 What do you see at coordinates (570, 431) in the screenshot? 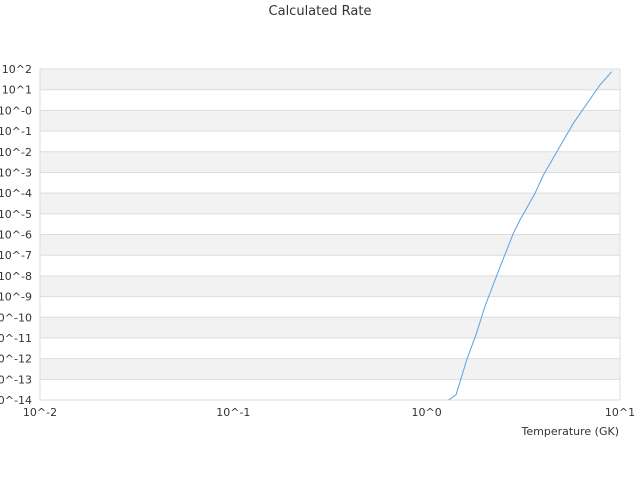
I see `x-axis-label: Temperature (GK)` at bounding box center [570, 431].